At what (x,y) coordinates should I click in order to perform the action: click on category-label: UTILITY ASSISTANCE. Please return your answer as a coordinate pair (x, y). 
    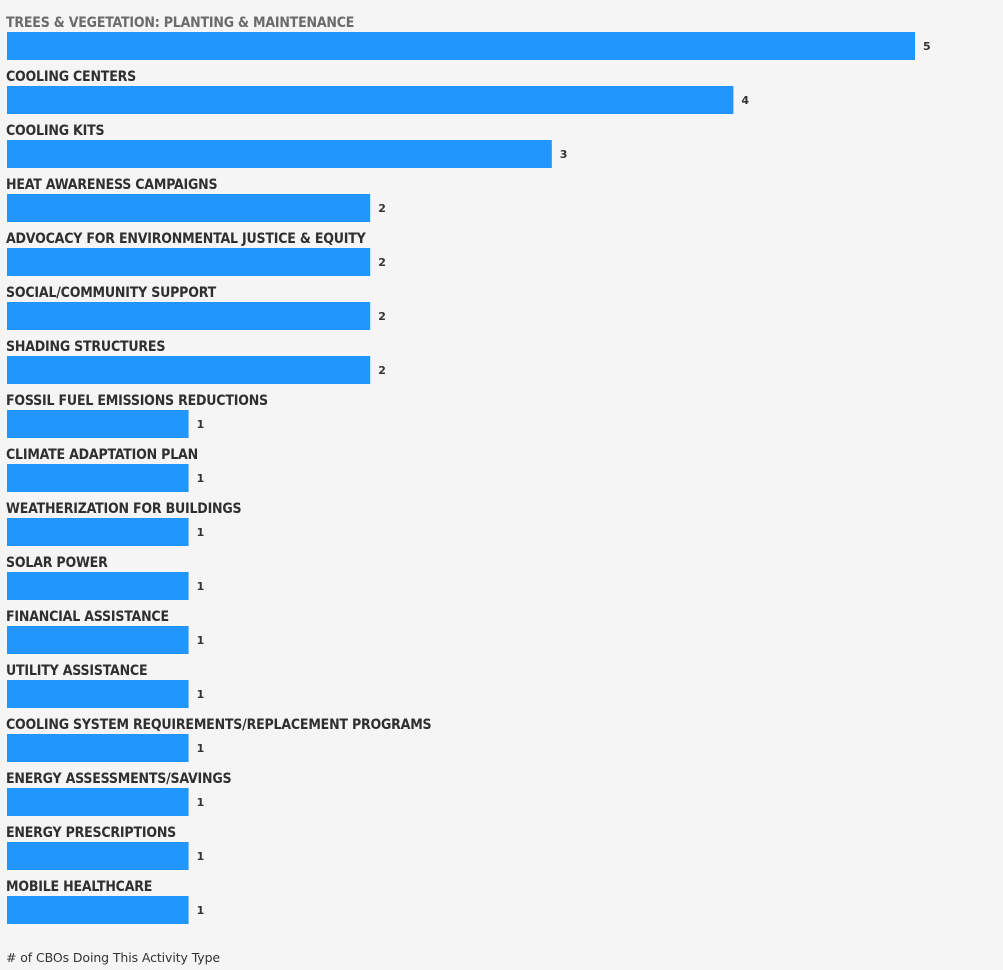
    Looking at the image, I should click on (76, 671).